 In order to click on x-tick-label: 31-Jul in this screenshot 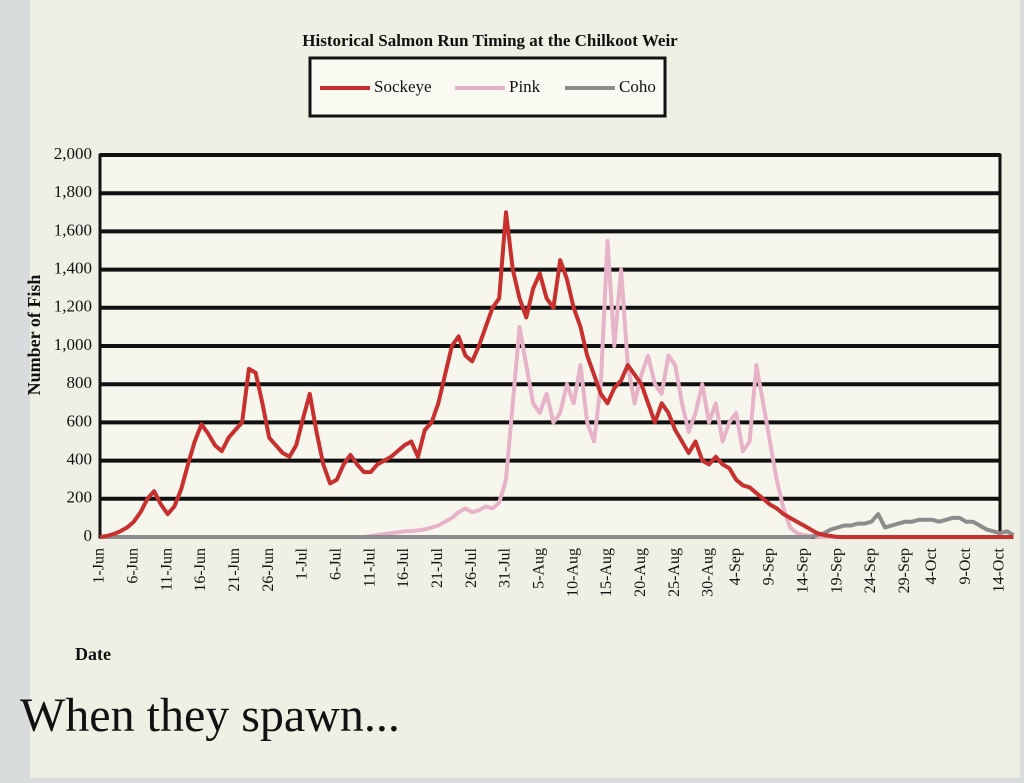, I will do `click(505, 567)`.